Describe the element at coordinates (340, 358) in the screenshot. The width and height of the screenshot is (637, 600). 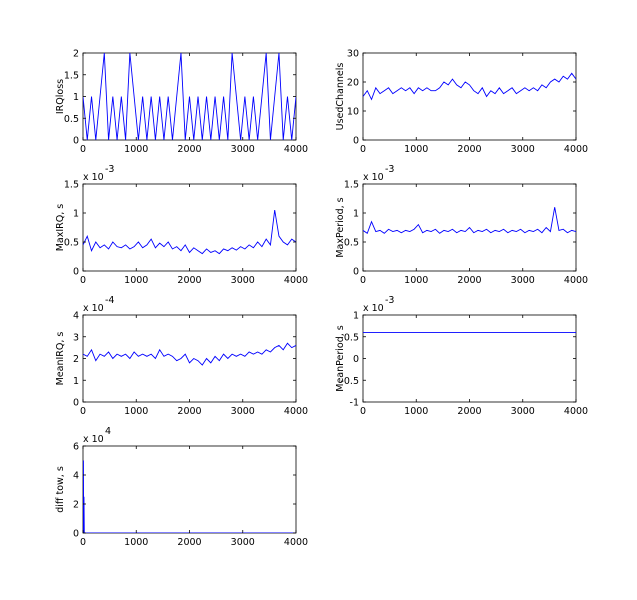
I see `y-axis-label: MeanPeriod, s` at that location.